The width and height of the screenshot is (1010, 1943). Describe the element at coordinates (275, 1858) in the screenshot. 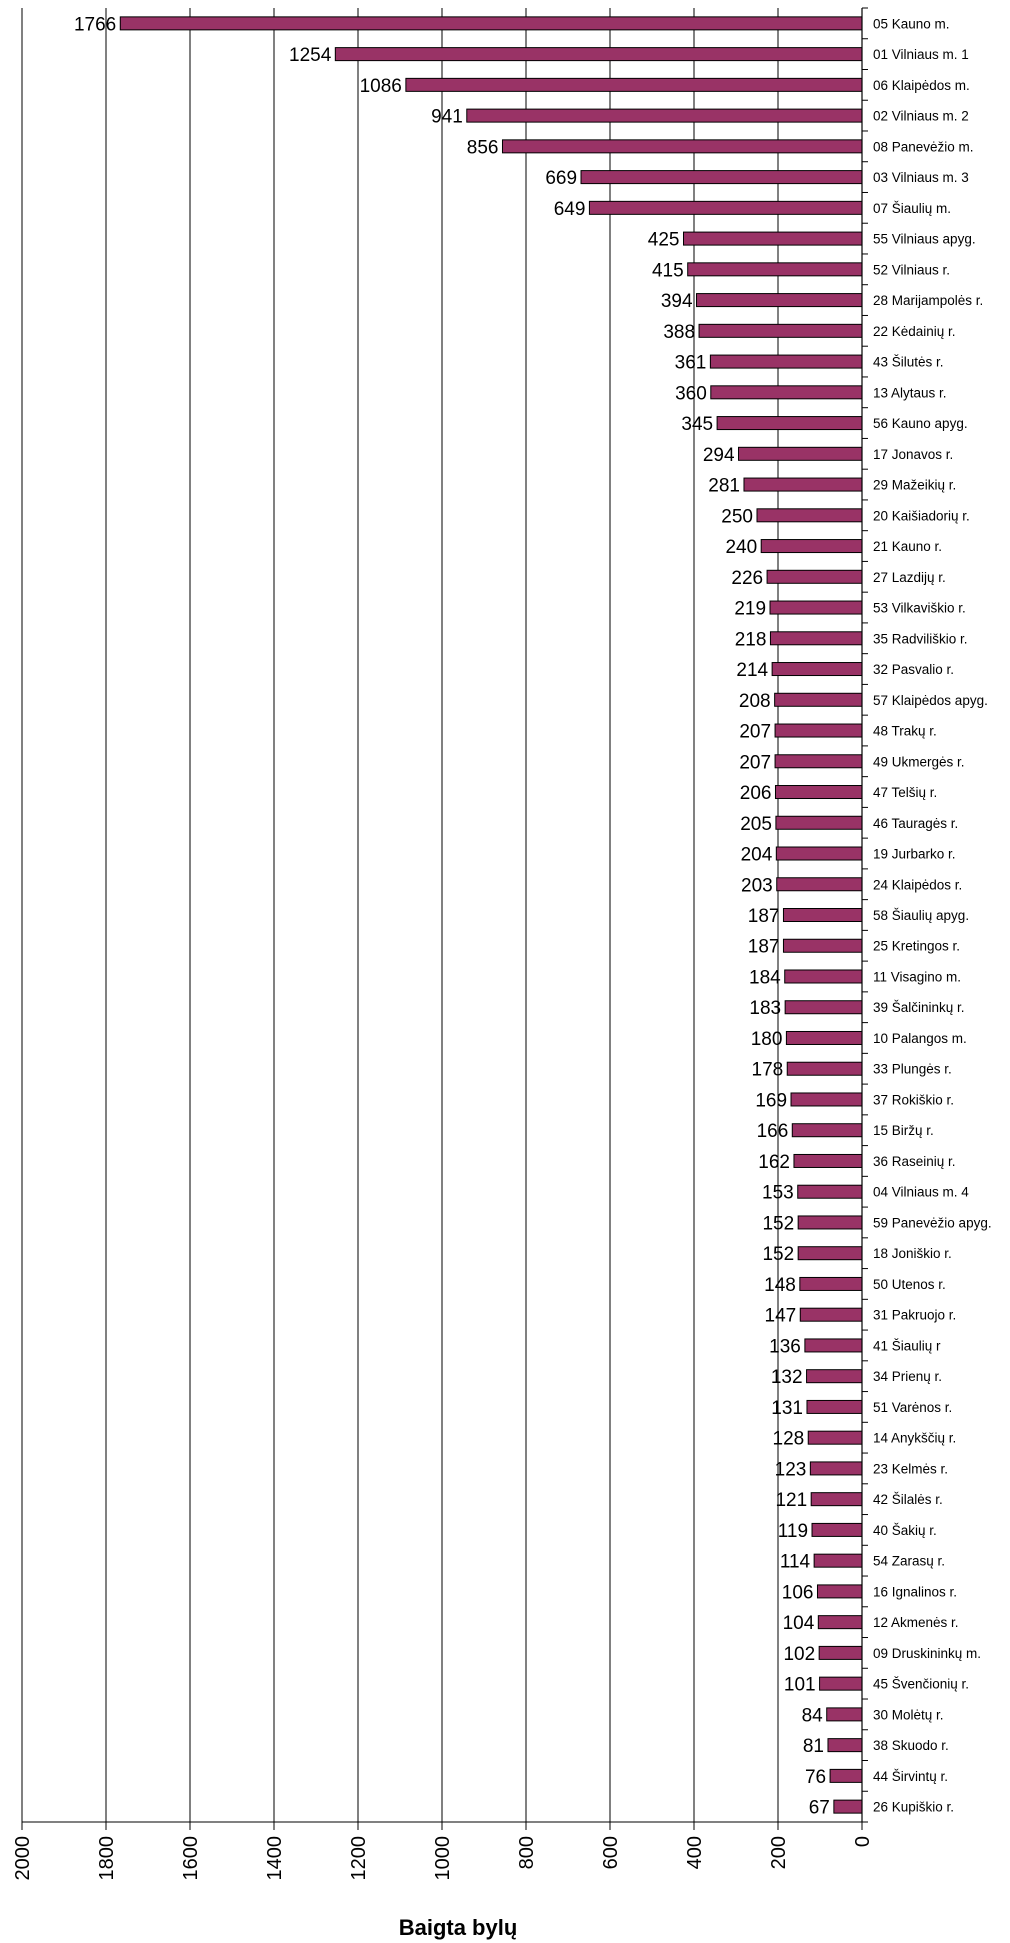

I see `x-tick-label: 1400` at that location.